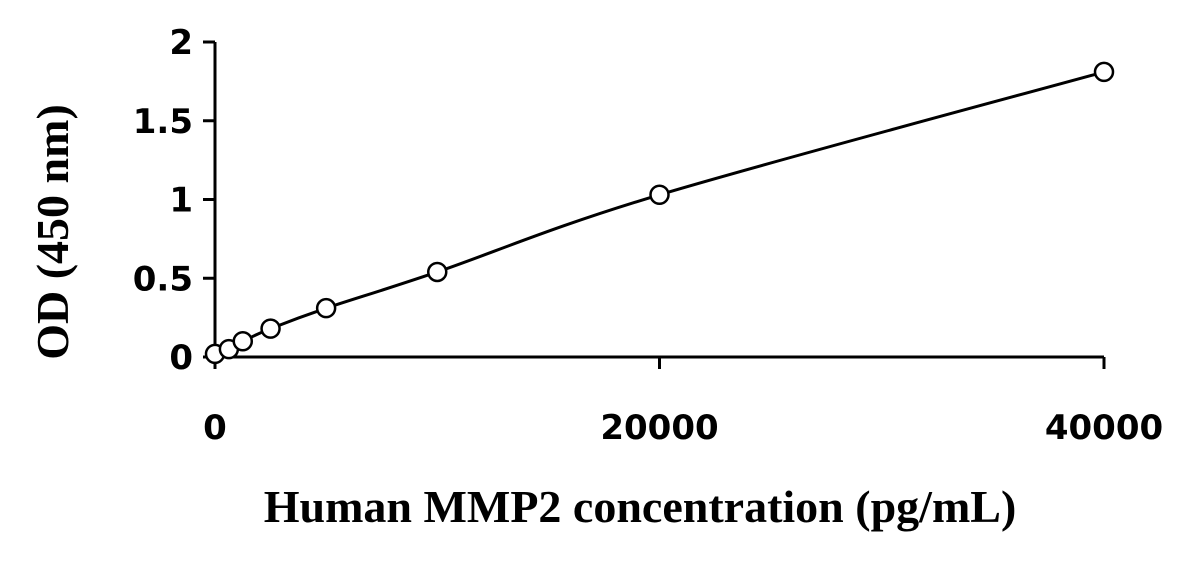 Image resolution: width=1191 pixels, height=562 pixels. I want to click on y-axis-ticks: 0 0.5 1 1.5 2, so click(174, 200).